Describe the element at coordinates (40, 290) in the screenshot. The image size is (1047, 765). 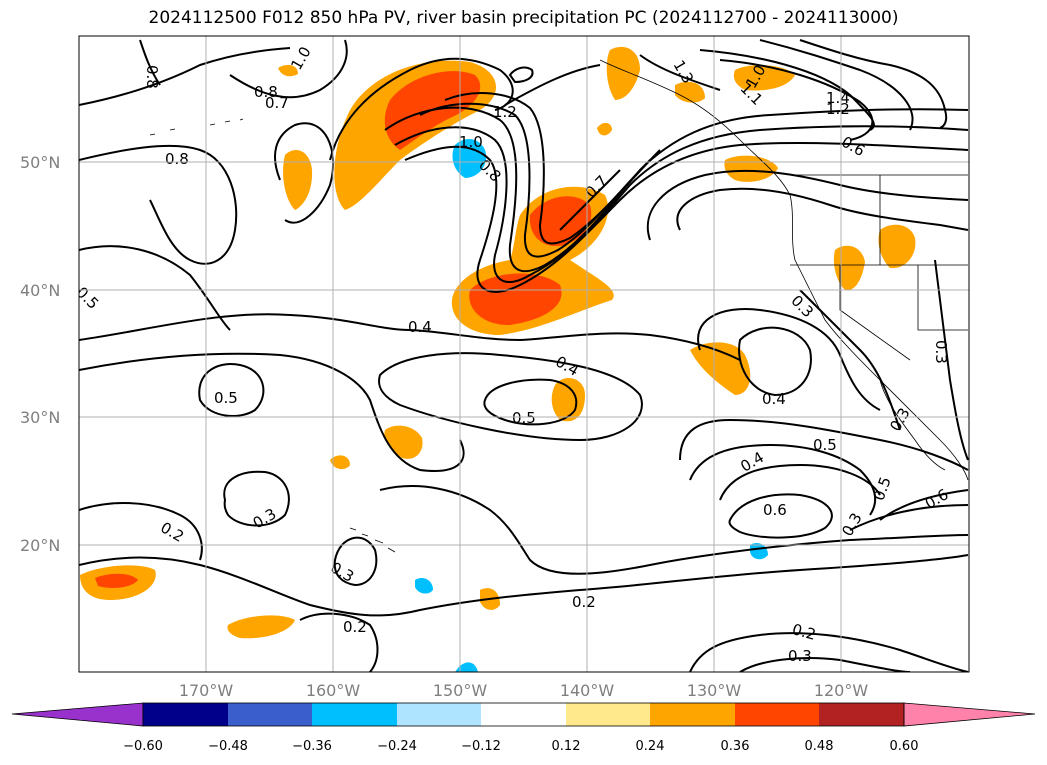
I see `lat-label: 40°N` at that location.